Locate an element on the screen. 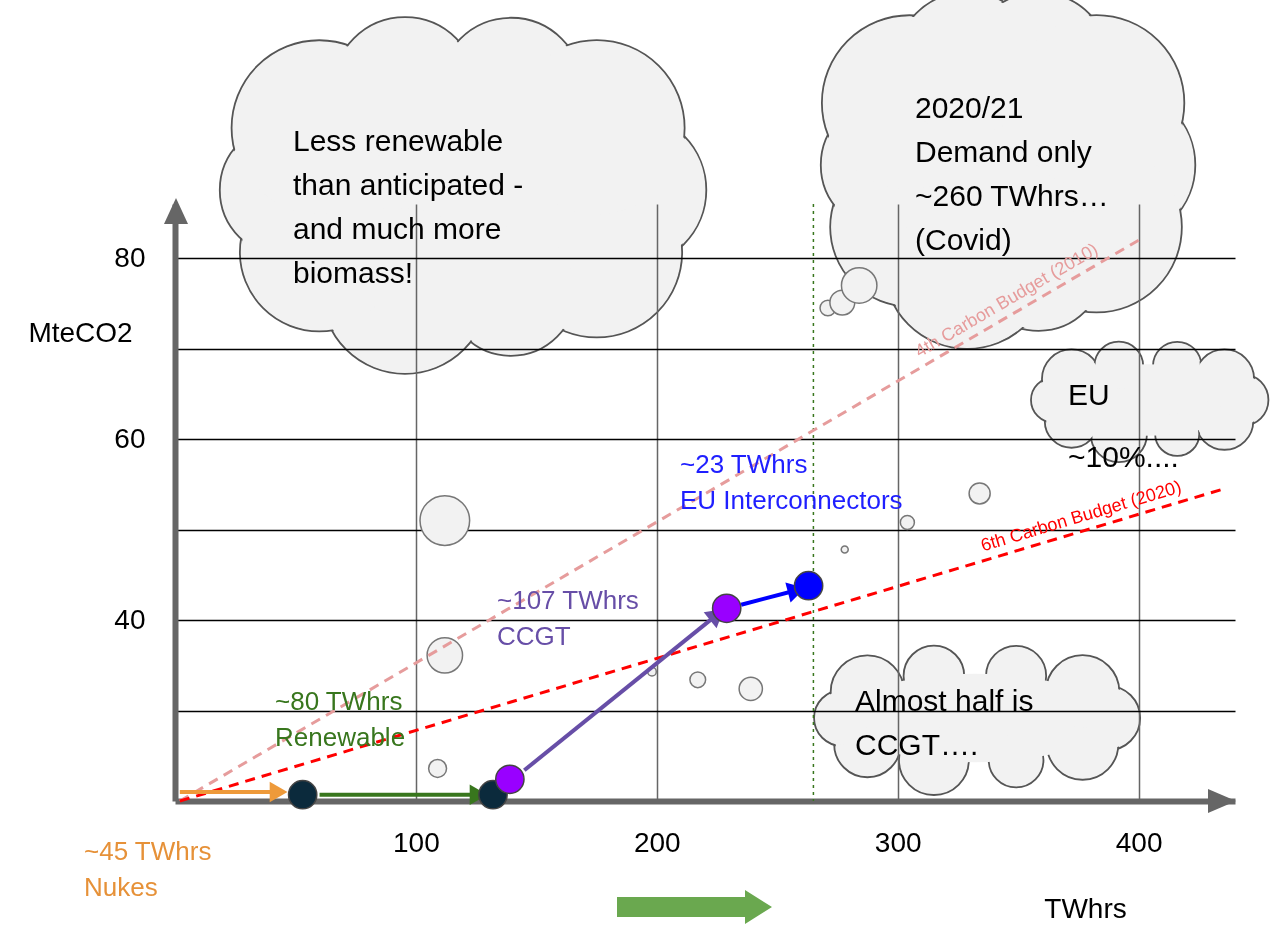 The image size is (1288, 936). y-axis-title: MteCO2 is located at coordinates (80, 332).